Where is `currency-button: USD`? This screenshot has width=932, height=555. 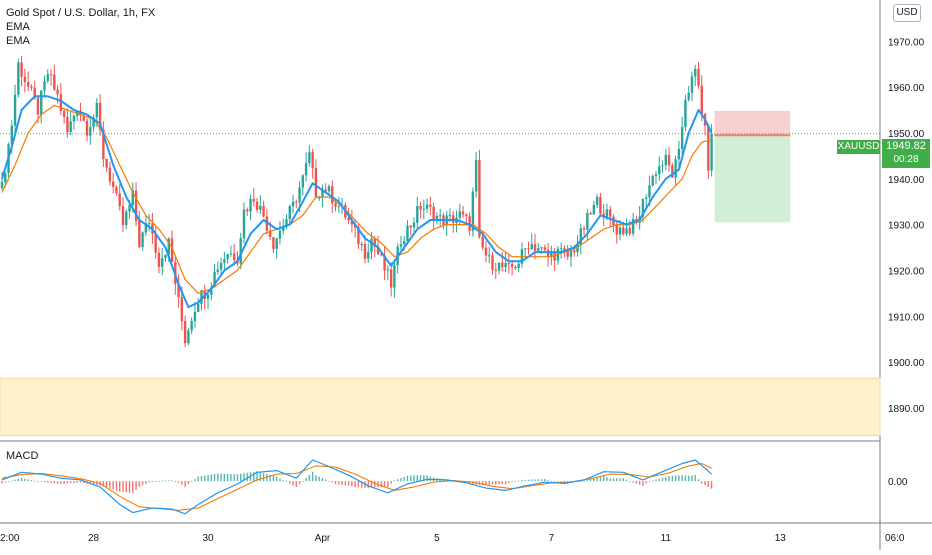
currency-button: USD is located at coordinates (907, 13).